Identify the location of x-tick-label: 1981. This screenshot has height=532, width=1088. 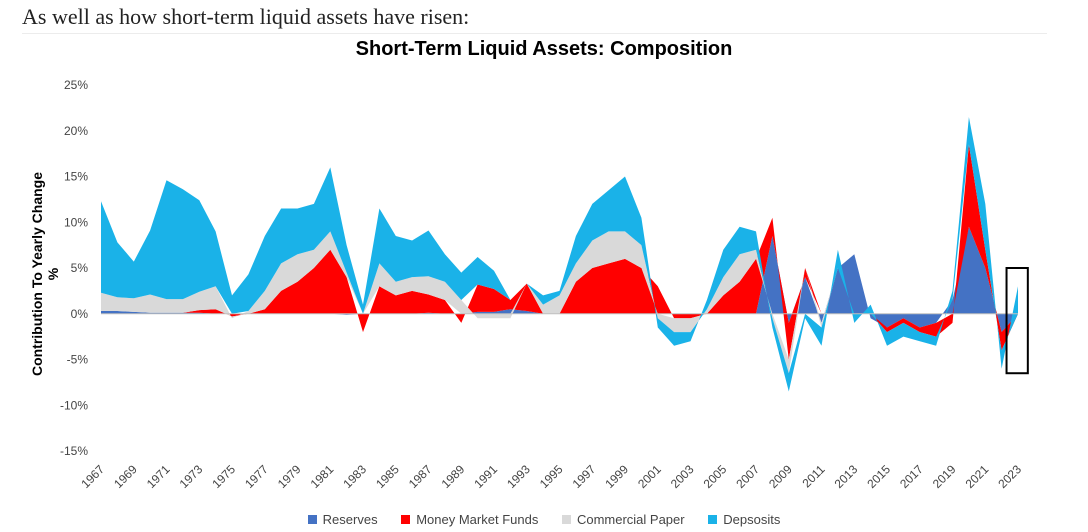
(322, 476).